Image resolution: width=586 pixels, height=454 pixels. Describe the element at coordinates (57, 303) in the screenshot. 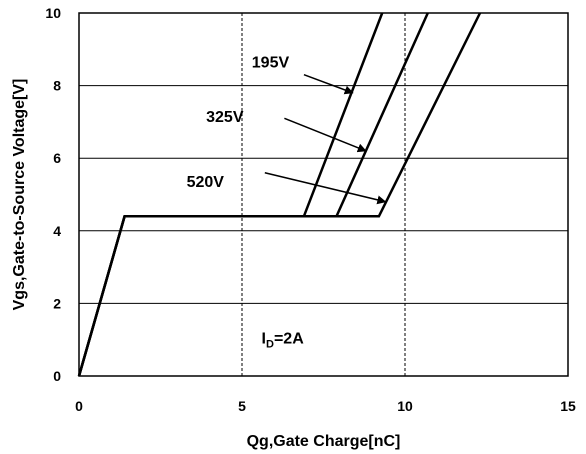

I see `y-tick-label: 2` at that location.